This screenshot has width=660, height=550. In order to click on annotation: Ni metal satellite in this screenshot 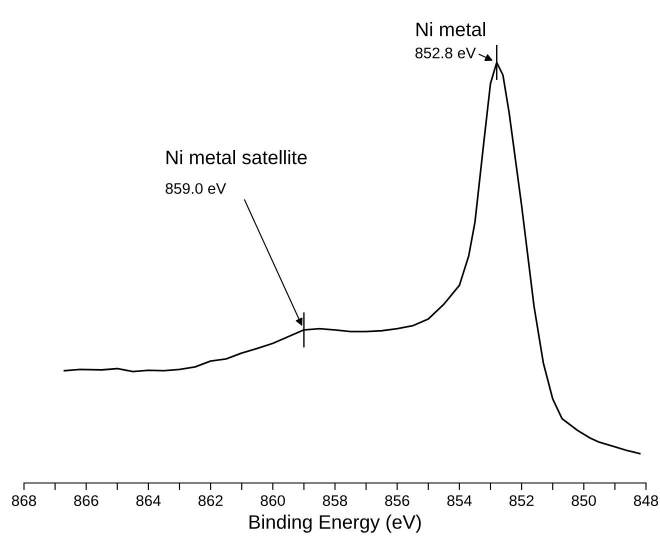, I will do `click(236, 157)`.